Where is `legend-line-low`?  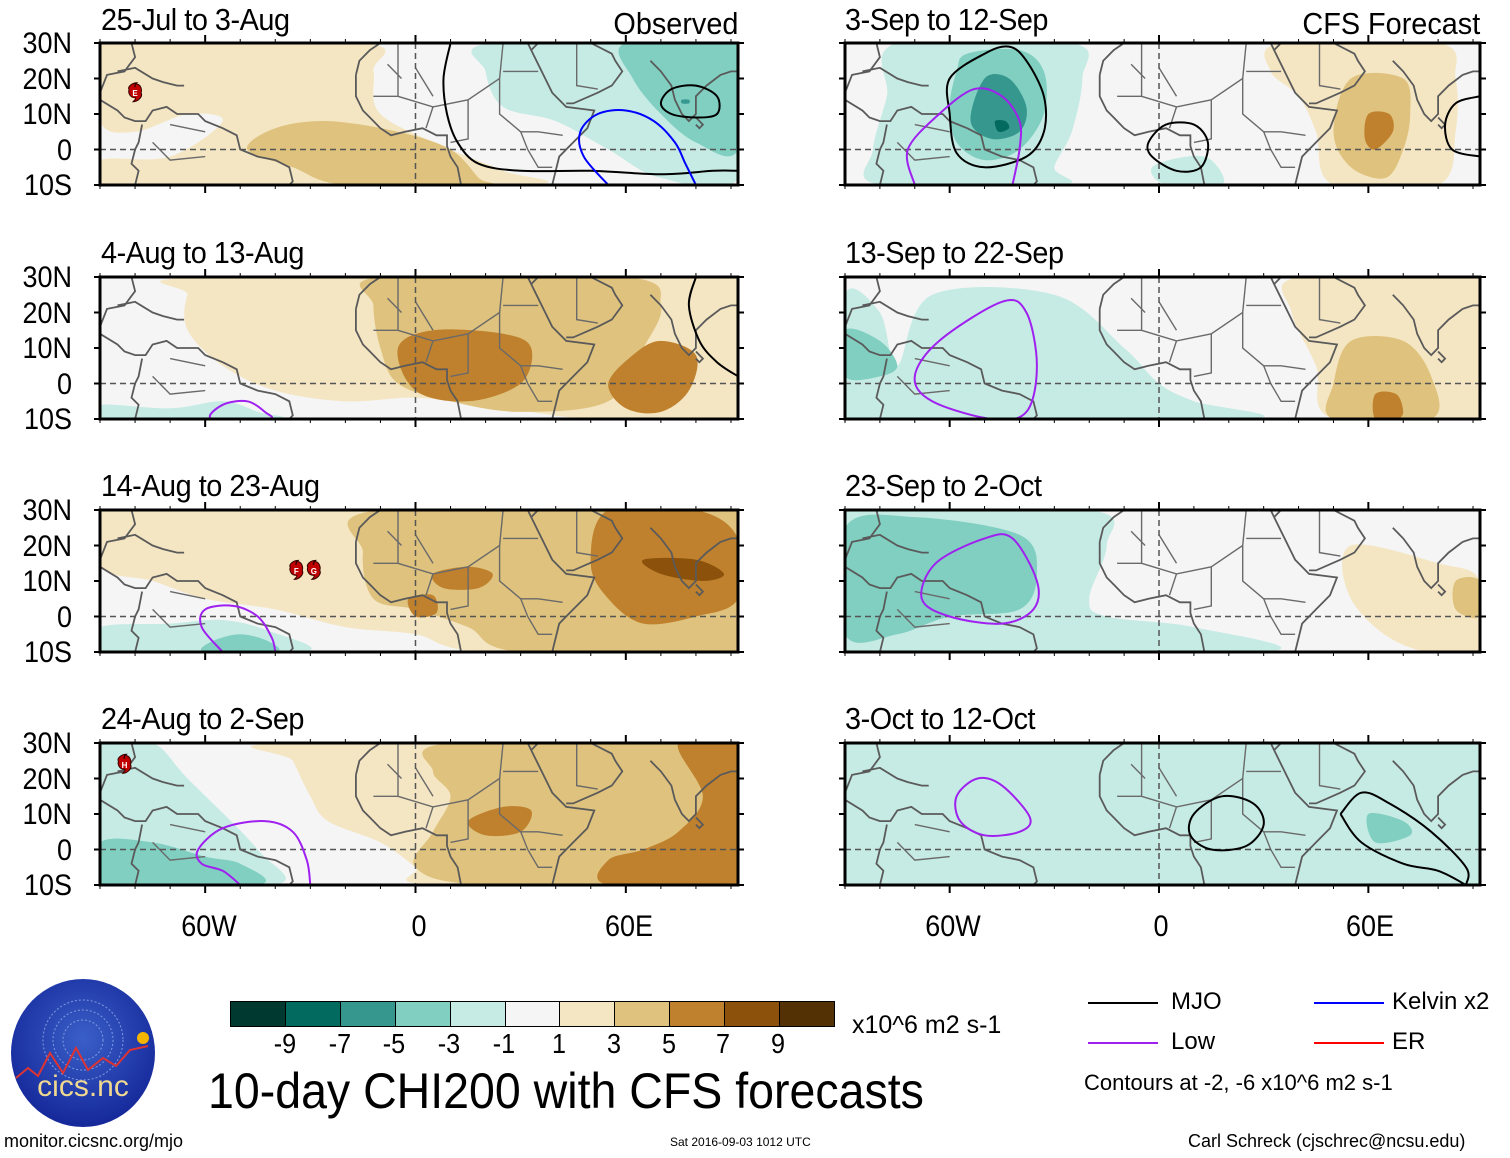 legend-line-low is located at coordinates (1123, 1043).